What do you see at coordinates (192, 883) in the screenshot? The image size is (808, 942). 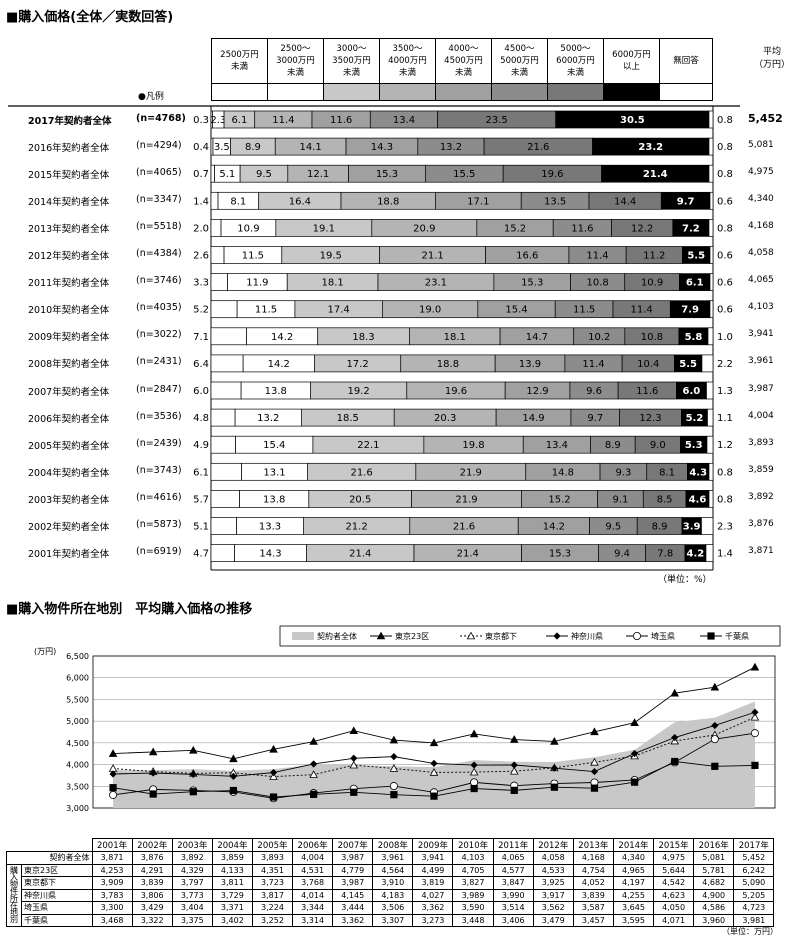 I see `table-cell: 3,797` at bounding box center [192, 883].